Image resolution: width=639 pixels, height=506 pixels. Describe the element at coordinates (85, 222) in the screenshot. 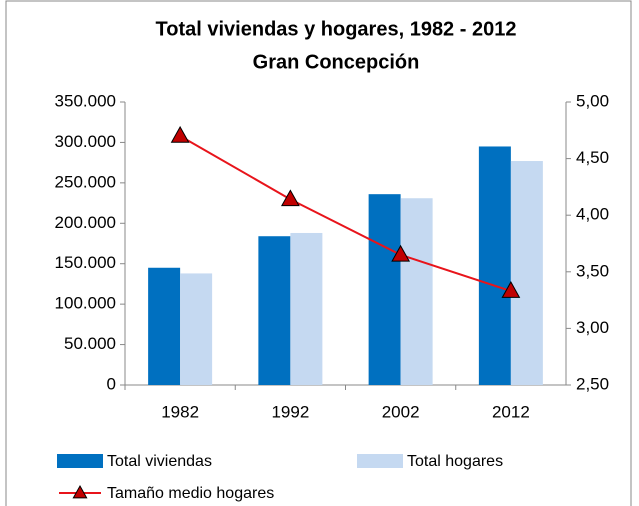

I see `y-tick-label: 200.000` at that location.